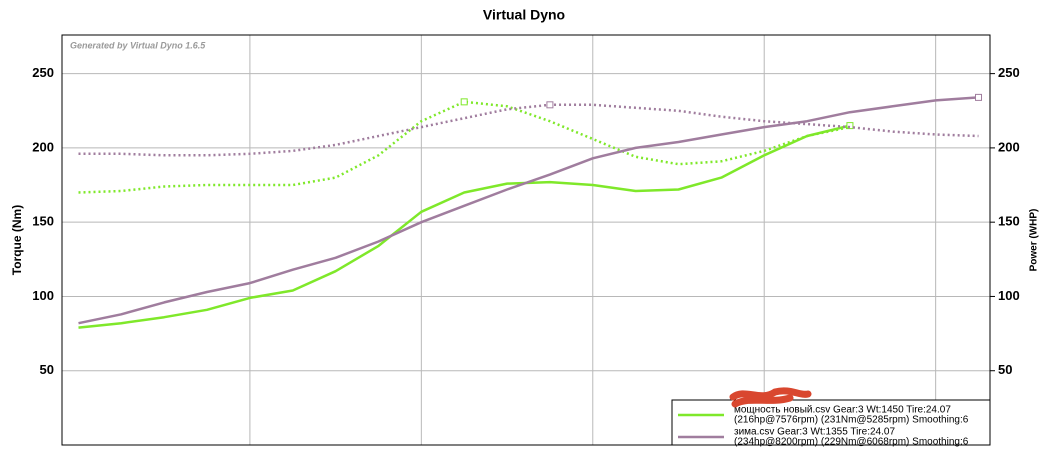  I want to click on watermark: Generated by Virtual Dyno 1.6.5, so click(138, 45).